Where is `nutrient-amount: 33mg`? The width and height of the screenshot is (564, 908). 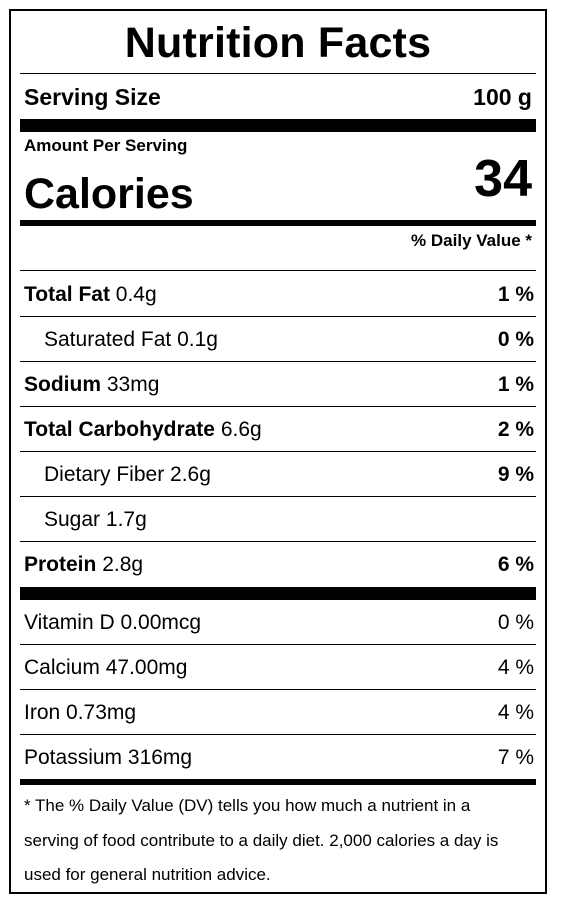 nutrient-amount: 33mg is located at coordinates (133, 384).